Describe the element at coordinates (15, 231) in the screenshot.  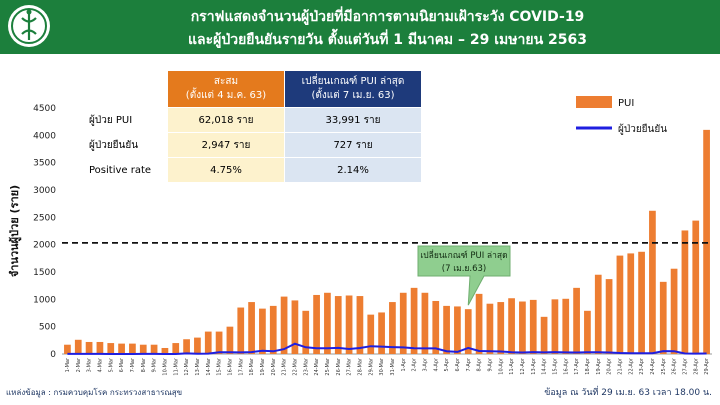
I see `y-axis-label: จำนวนผู้ป่วย (ราย)` at that location.